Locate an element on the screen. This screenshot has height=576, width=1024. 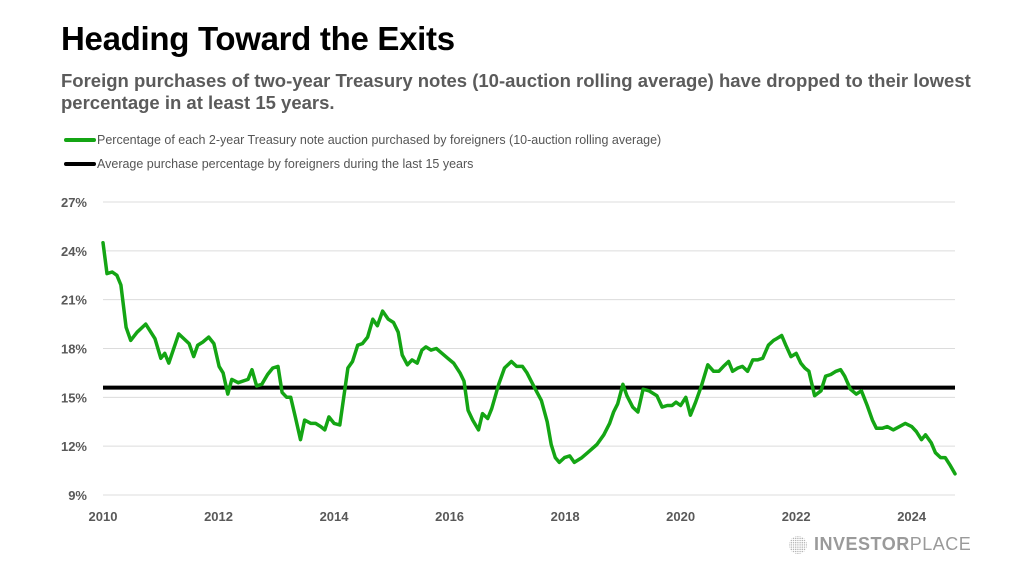
x-tick-label: 2018 is located at coordinates (565, 516).